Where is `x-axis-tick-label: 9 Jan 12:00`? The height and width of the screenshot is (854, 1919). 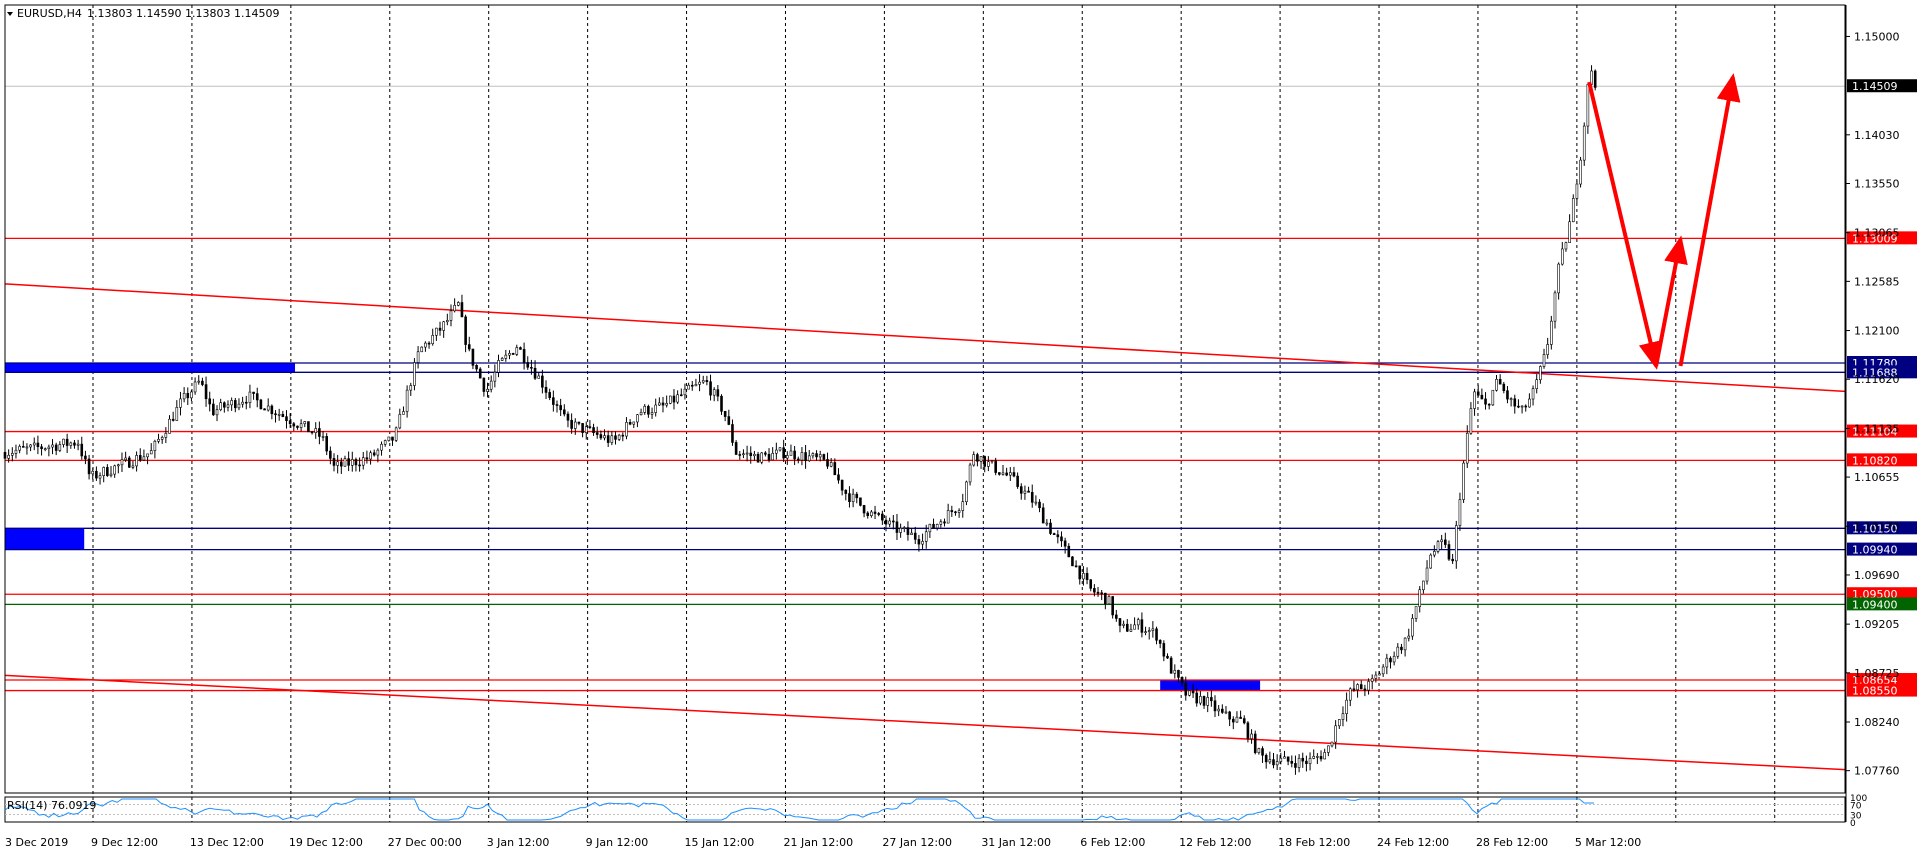
x-axis-tick-label: 9 Jan 12:00 is located at coordinates (617, 842).